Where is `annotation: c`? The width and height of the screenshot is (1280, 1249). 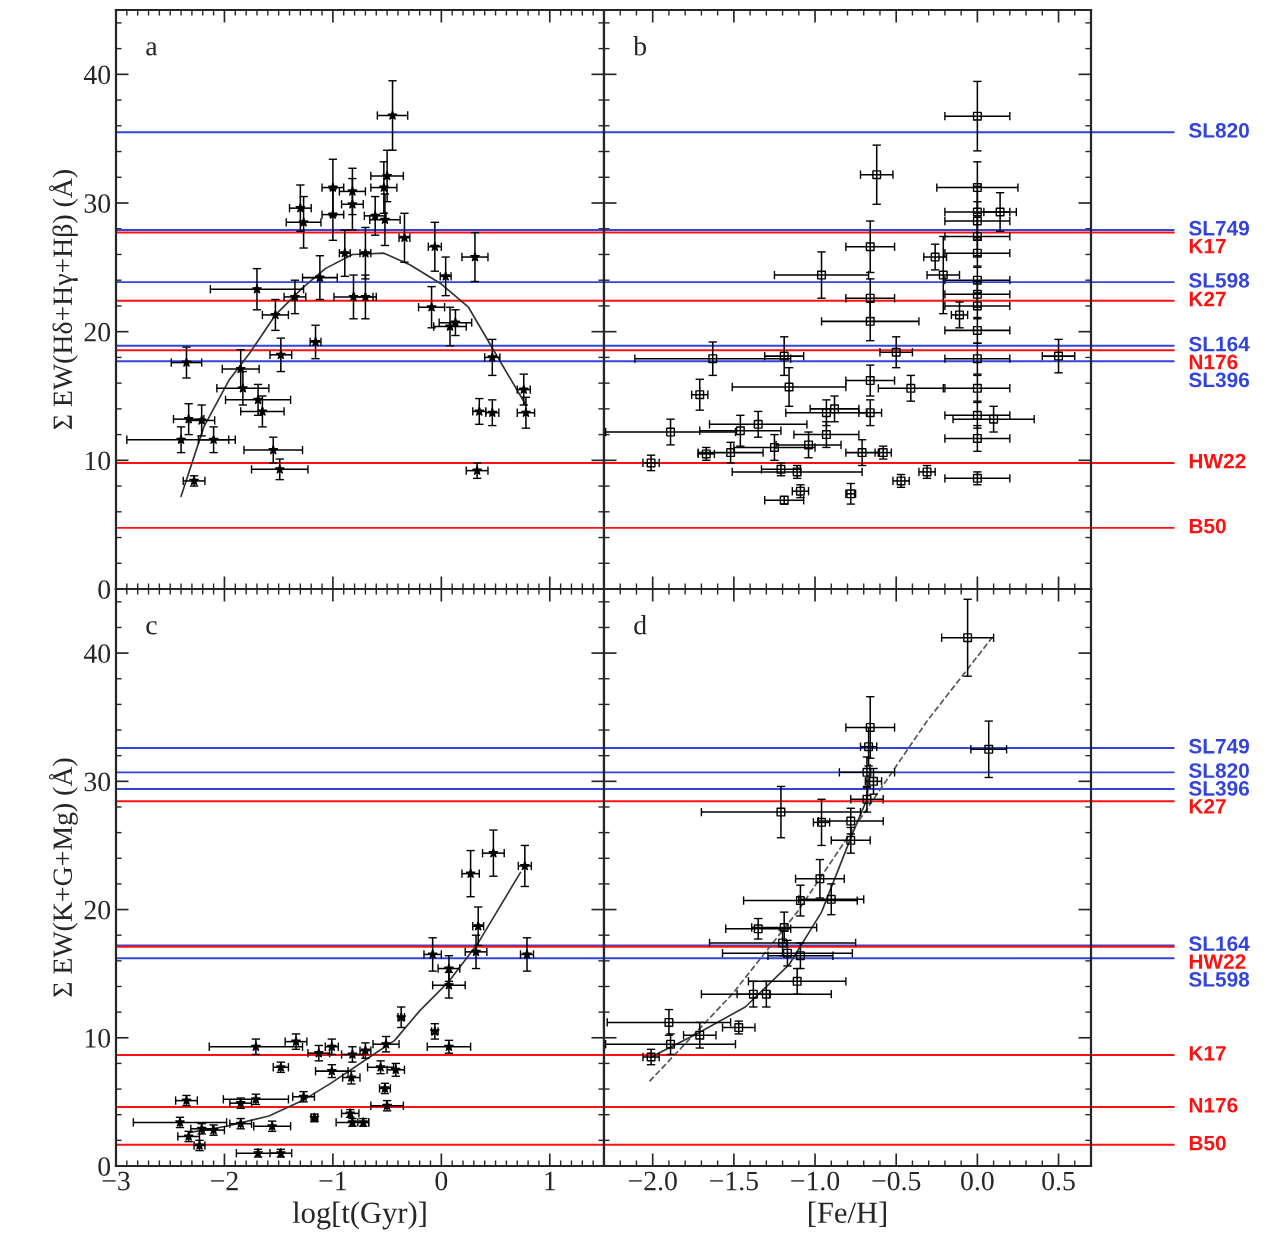 annotation: c is located at coordinates (151, 628).